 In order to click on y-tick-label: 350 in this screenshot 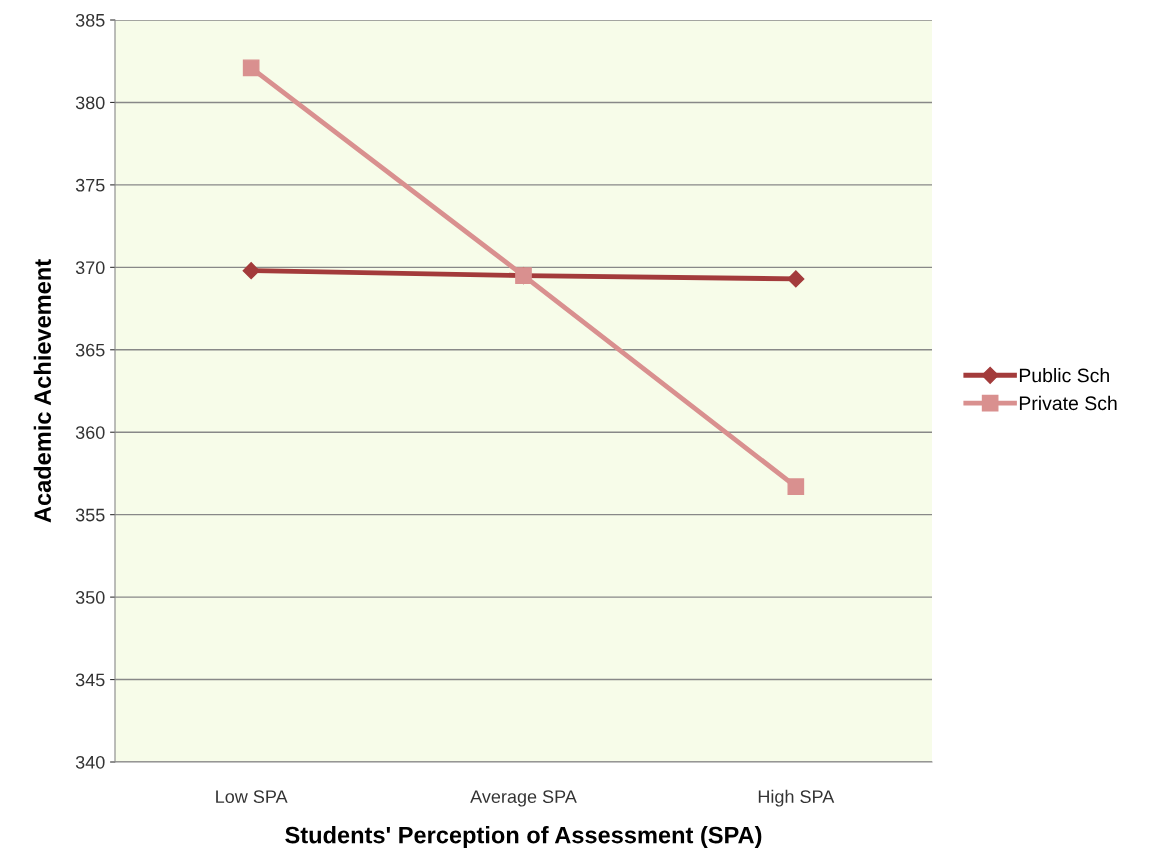, I will do `click(90, 597)`.